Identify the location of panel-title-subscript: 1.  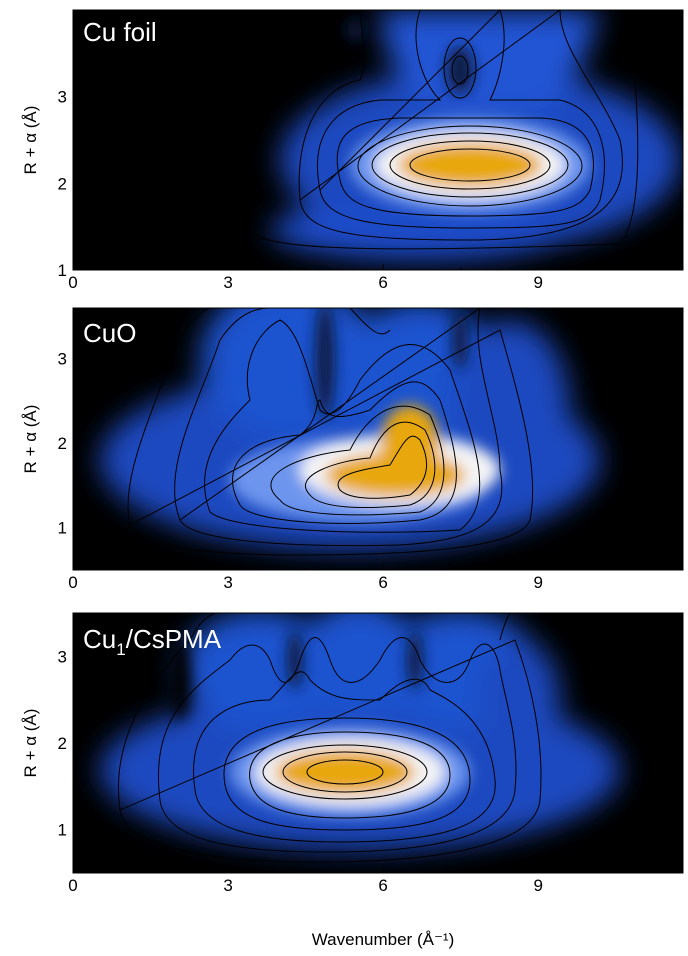
(120, 649).